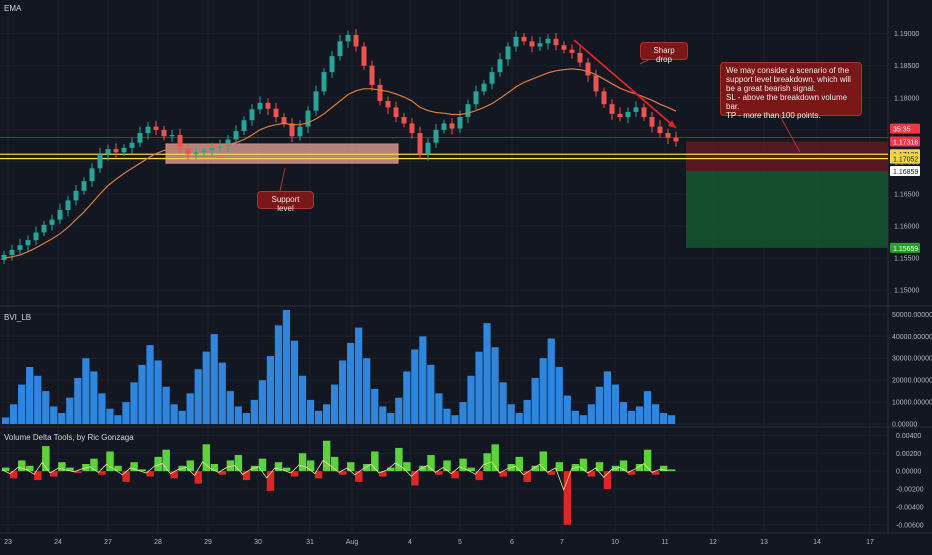 Image resolution: width=932 pixels, height=555 pixels. Describe the element at coordinates (615, 542) in the screenshot. I see `time-axis-label: 10` at that location.